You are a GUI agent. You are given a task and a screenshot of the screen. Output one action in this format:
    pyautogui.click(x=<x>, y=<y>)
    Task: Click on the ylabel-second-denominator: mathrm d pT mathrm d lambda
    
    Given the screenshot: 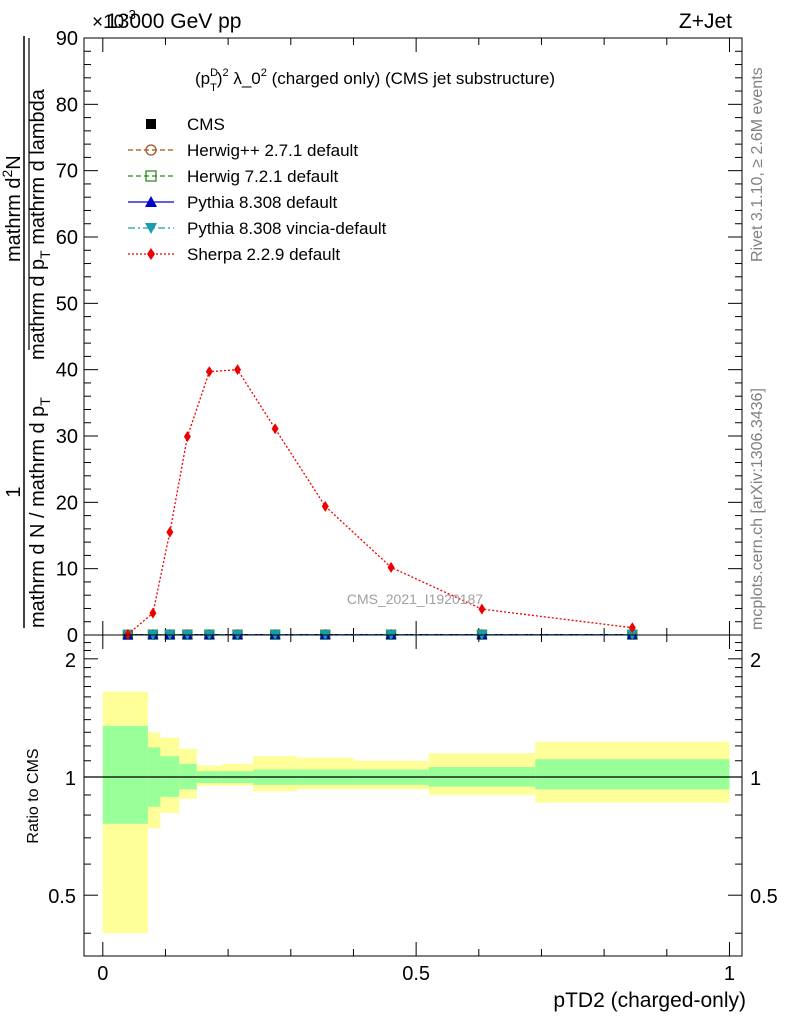 What is the action you would take?
    pyautogui.click(x=40, y=224)
    